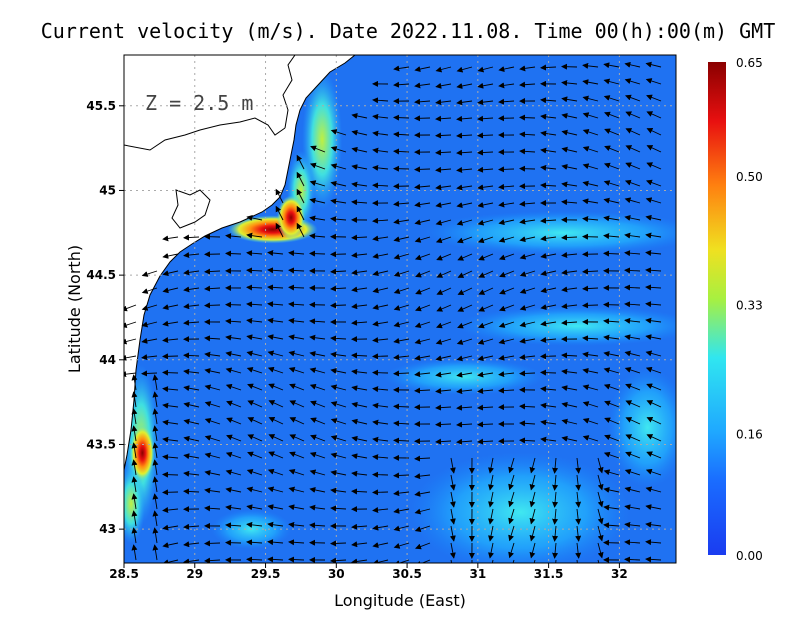 This screenshot has height=618, width=800. I want to click on x-tick-label: 29.5, so click(266, 574).